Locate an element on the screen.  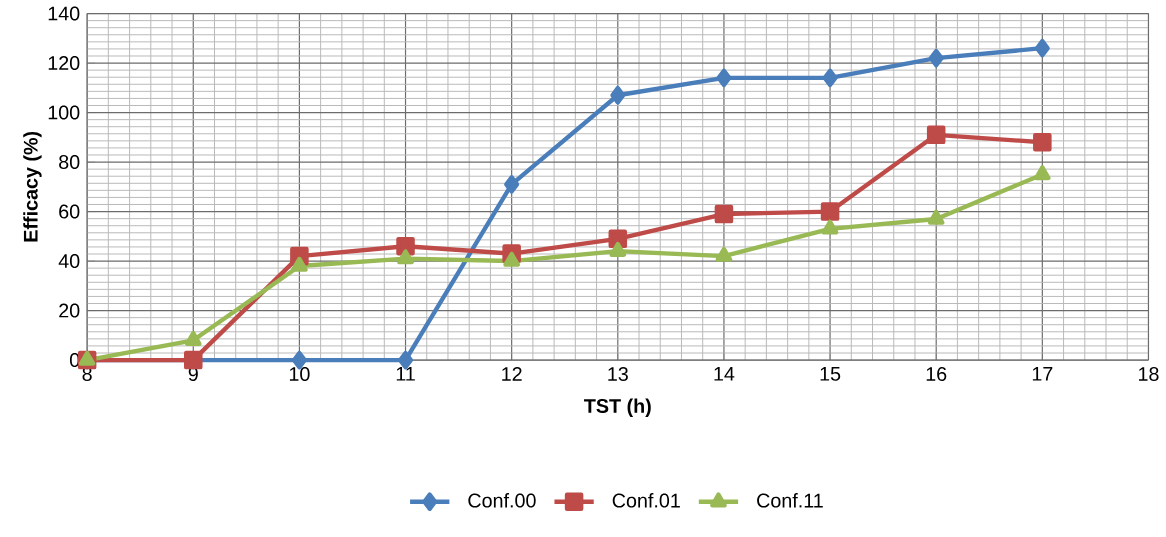
y-tick-label: 20 is located at coordinates (69, 310).